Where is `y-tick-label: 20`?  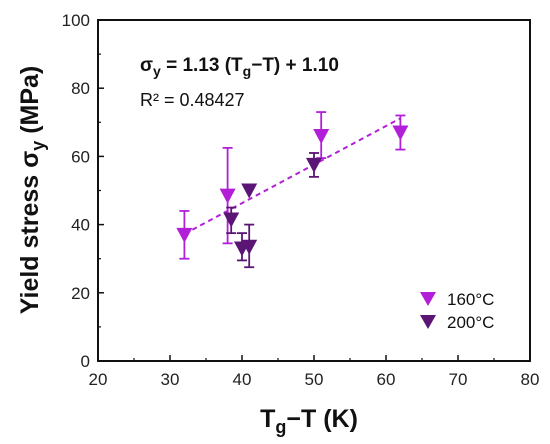
y-tick-label: 20 is located at coordinates (80, 293).